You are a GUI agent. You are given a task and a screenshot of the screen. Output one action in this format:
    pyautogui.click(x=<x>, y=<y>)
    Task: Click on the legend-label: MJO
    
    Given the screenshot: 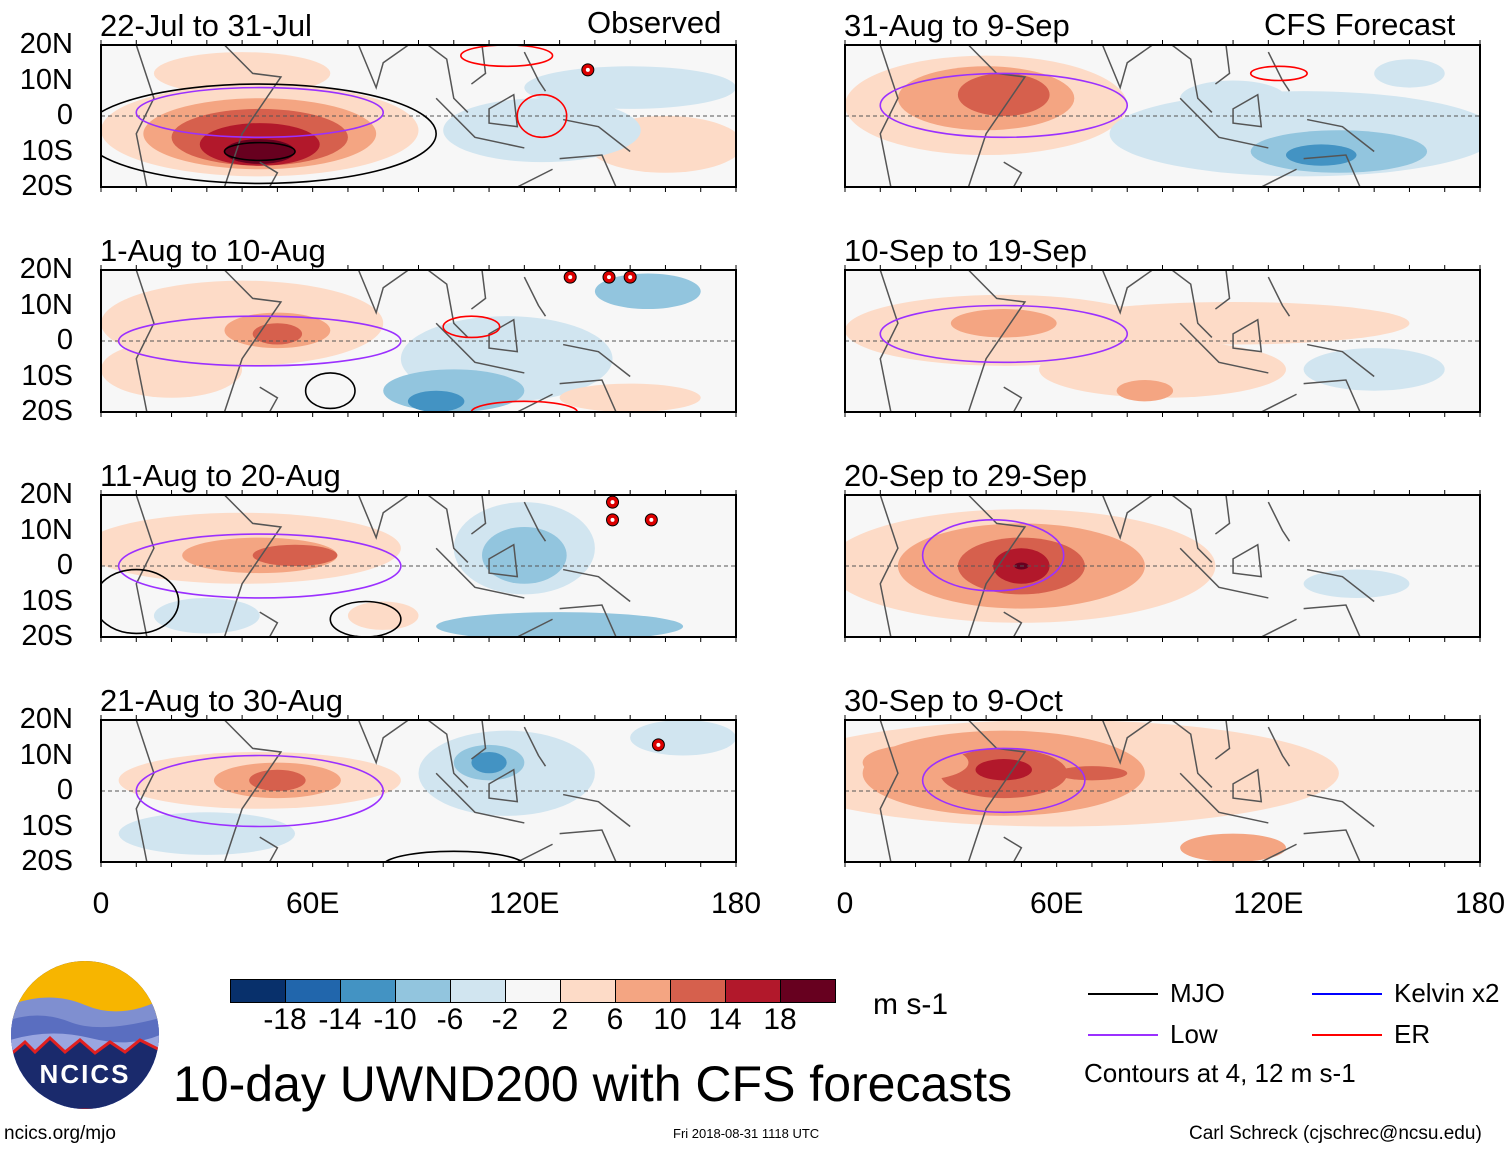 What is the action you would take?
    pyautogui.click(x=1197, y=993)
    